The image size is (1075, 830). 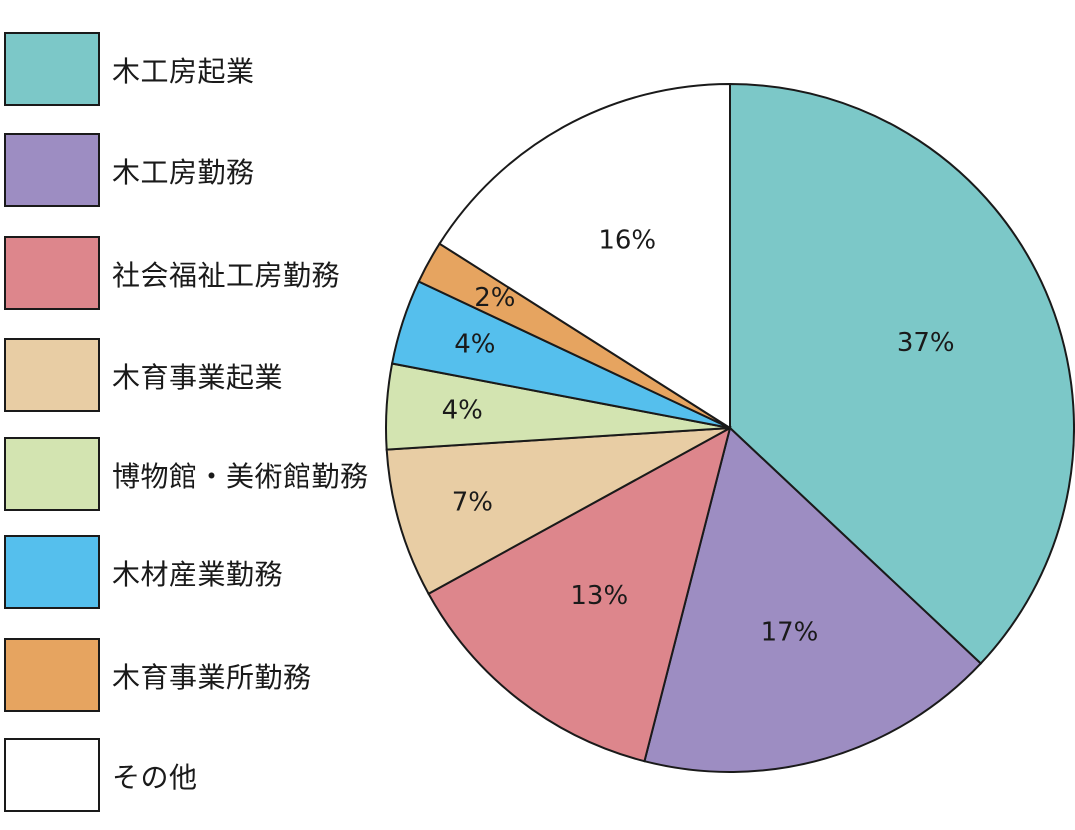 I want to click on legend-item: 社会福祉工房勤務, so click(x=209, y=273).